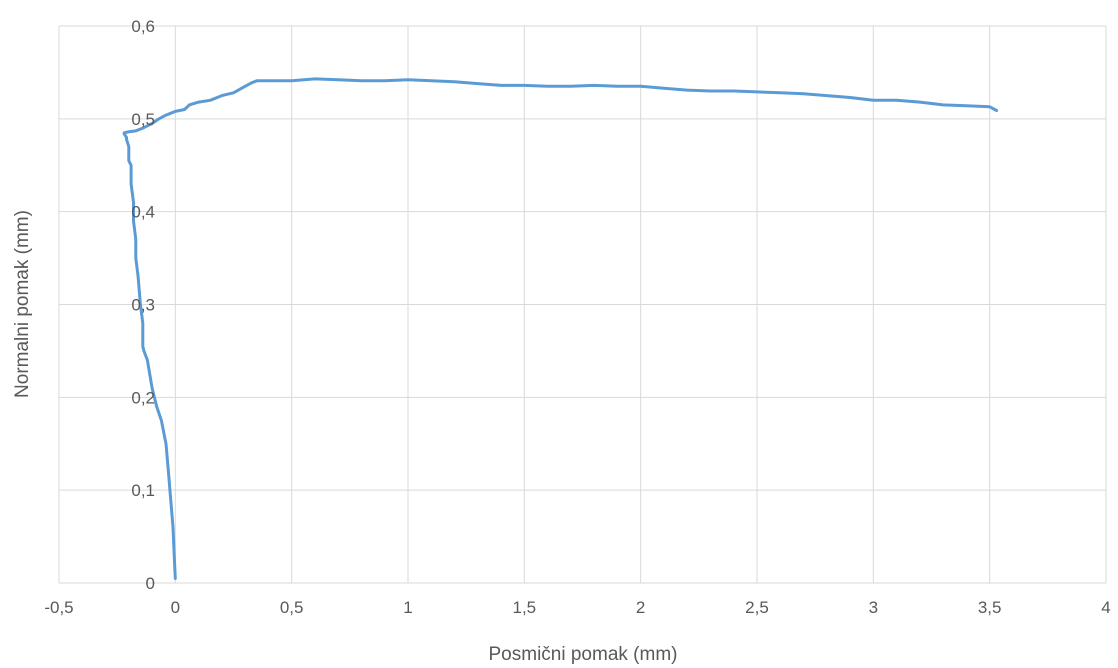 Image resolution: width=1118 pixels, height=668 pixels. I want to click on x-tick-label: 0, so click(175, 607).